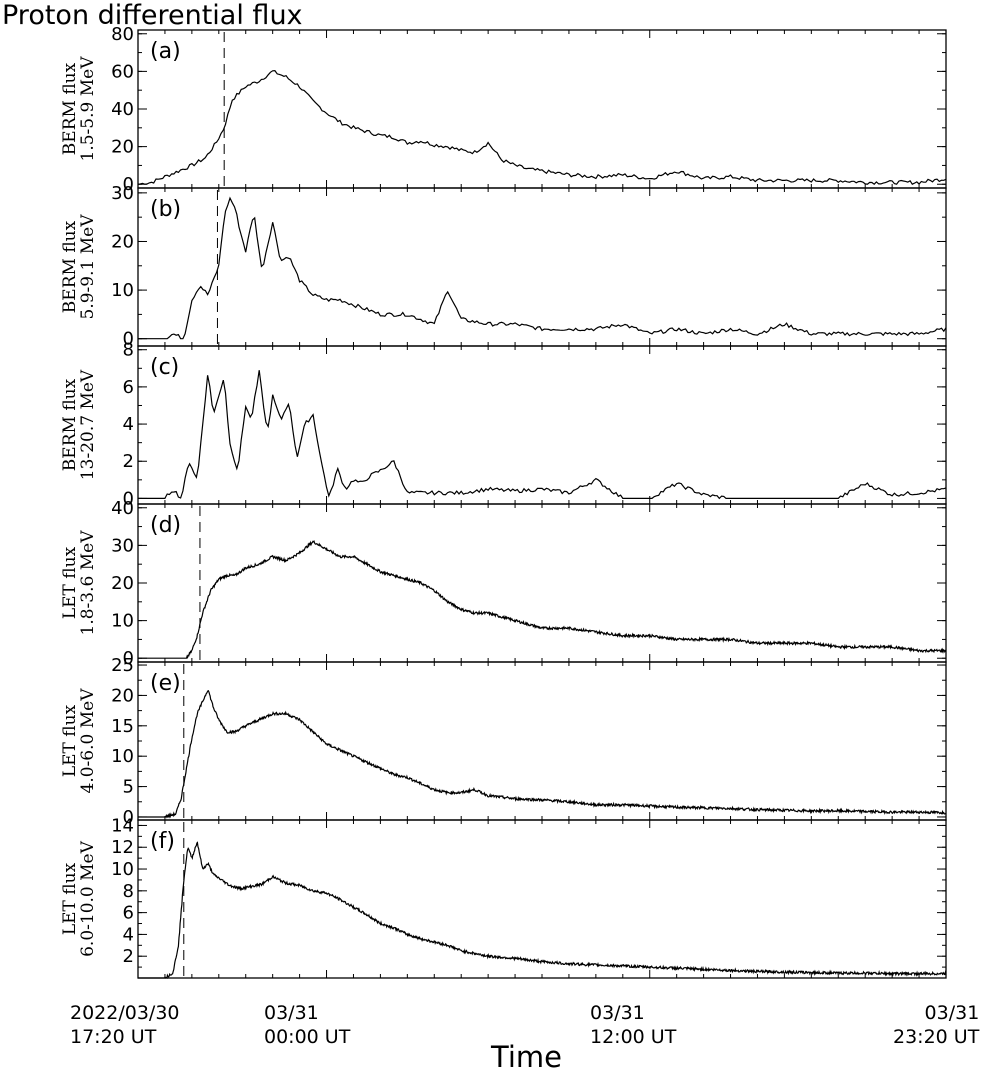  I want to click on x-tick-label-noon: 03/31 12:00 UT, so click(633, 1025).